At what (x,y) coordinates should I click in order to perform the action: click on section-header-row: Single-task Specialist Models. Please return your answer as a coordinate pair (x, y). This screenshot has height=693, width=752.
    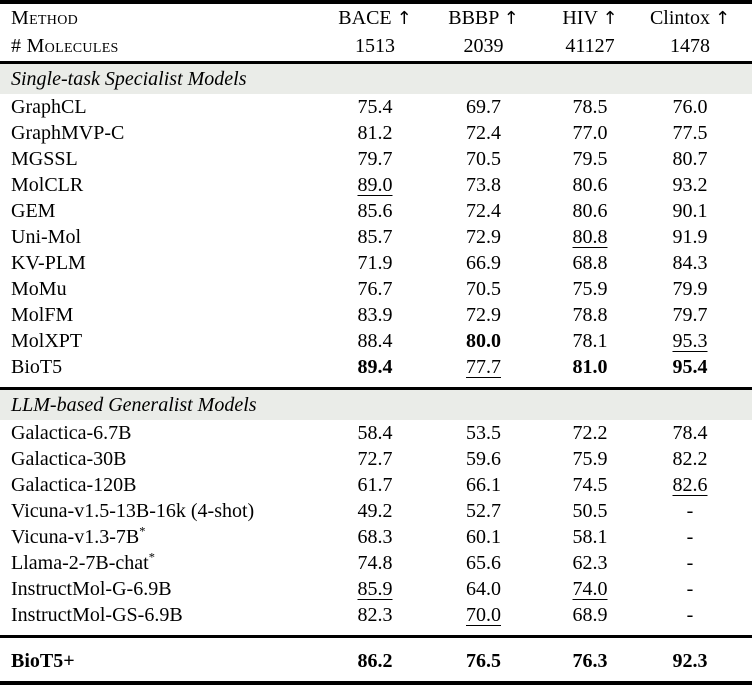
    Looking at the image, I should click on (376, 78).